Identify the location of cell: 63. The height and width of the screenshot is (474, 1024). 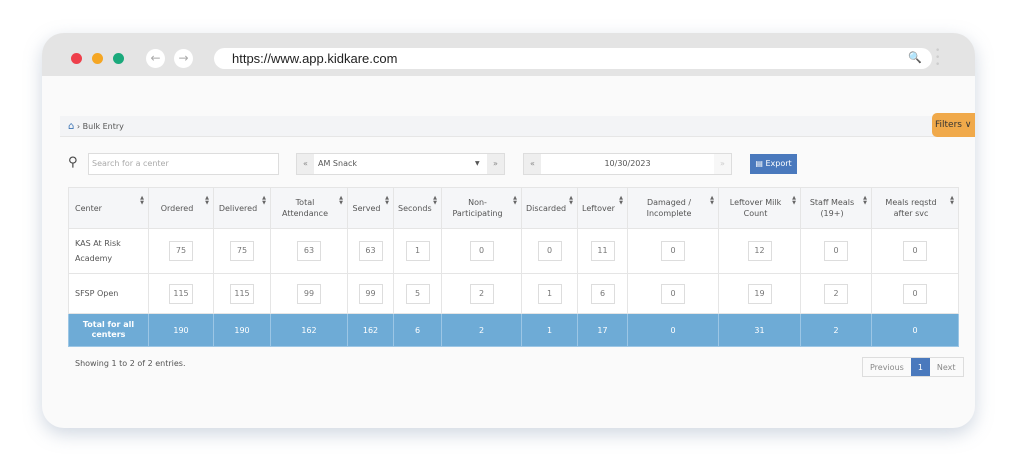
(370, 251).